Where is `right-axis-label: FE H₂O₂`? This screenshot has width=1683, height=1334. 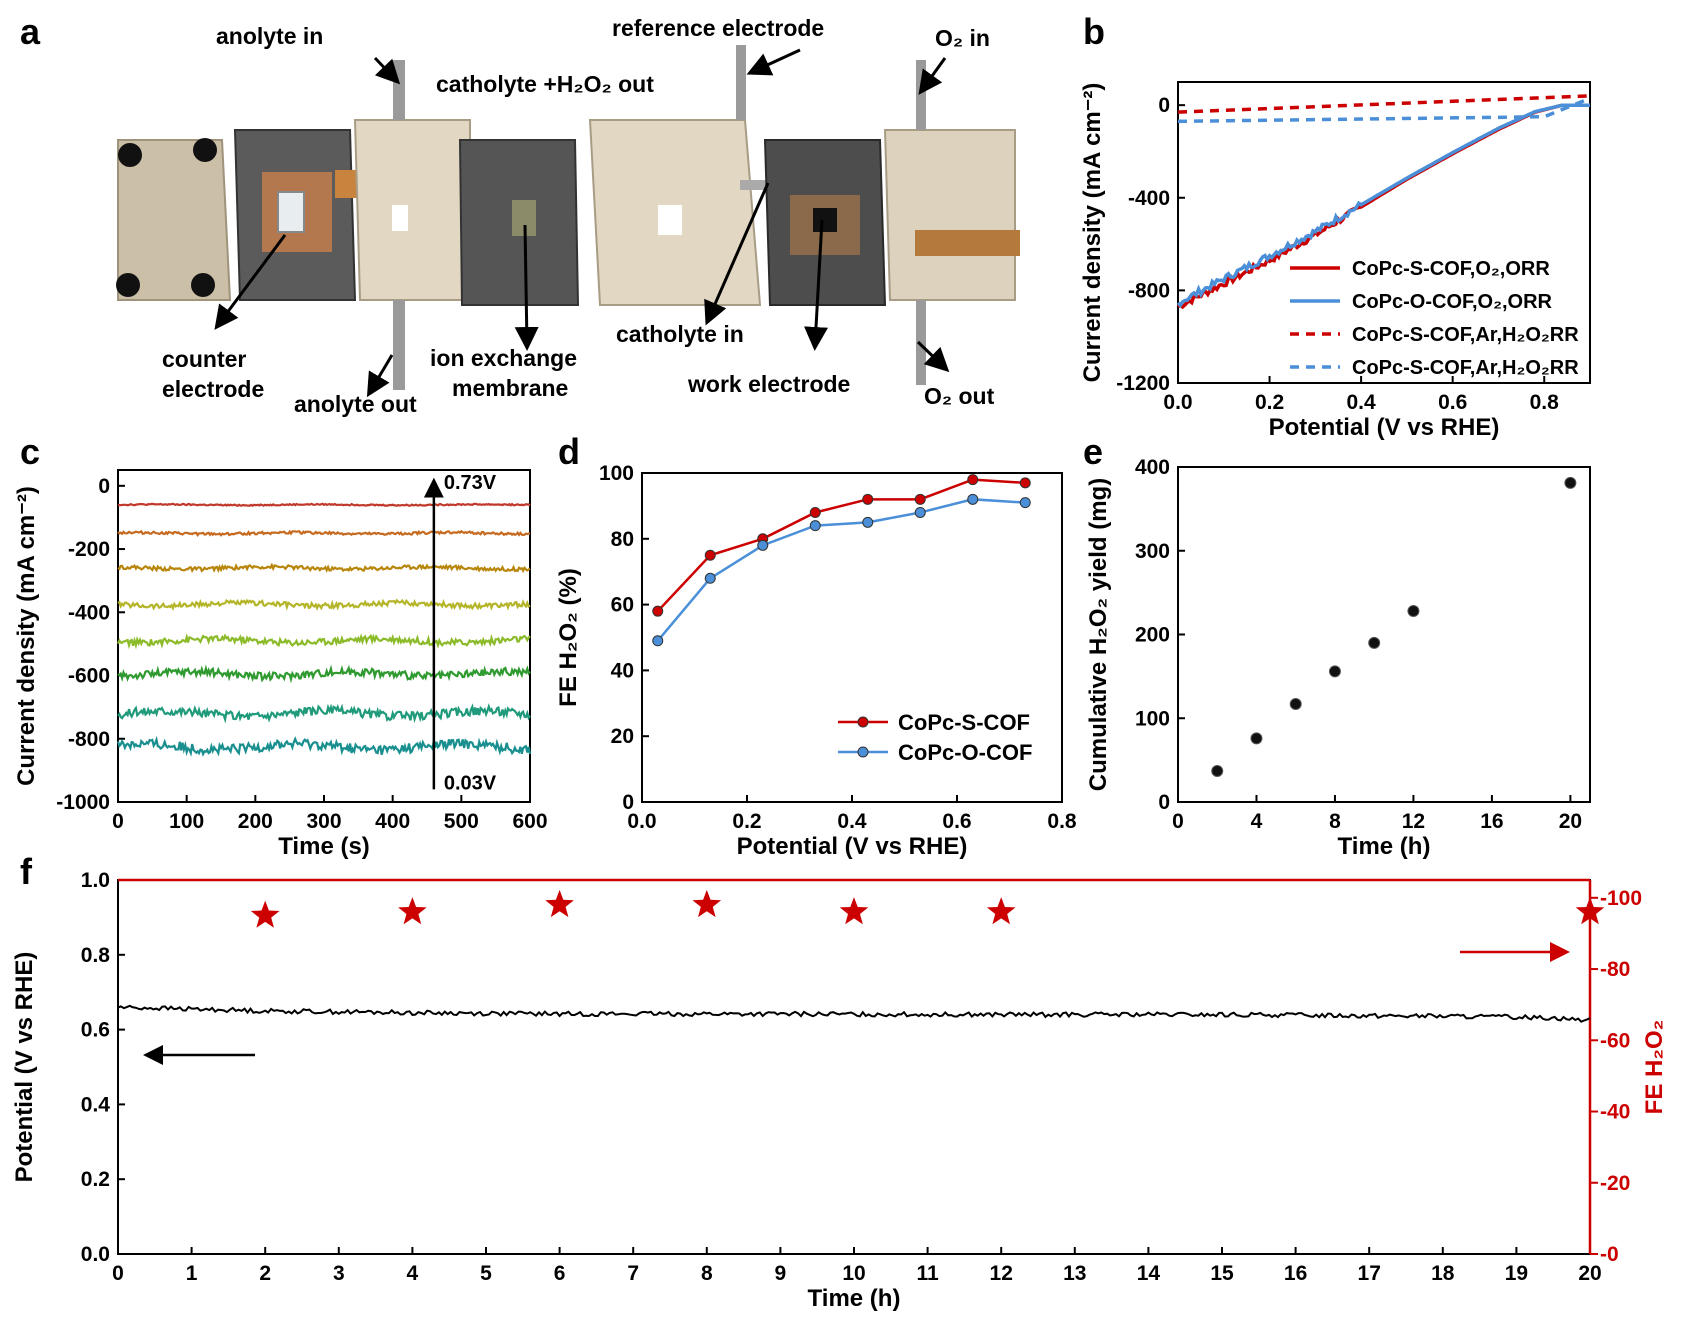 right-axis-label: FE H₂O₂ is located at coordinates (1654, 1067).